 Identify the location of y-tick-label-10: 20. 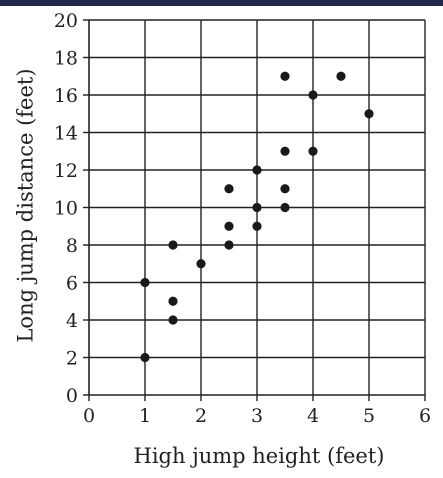
(66, 21).